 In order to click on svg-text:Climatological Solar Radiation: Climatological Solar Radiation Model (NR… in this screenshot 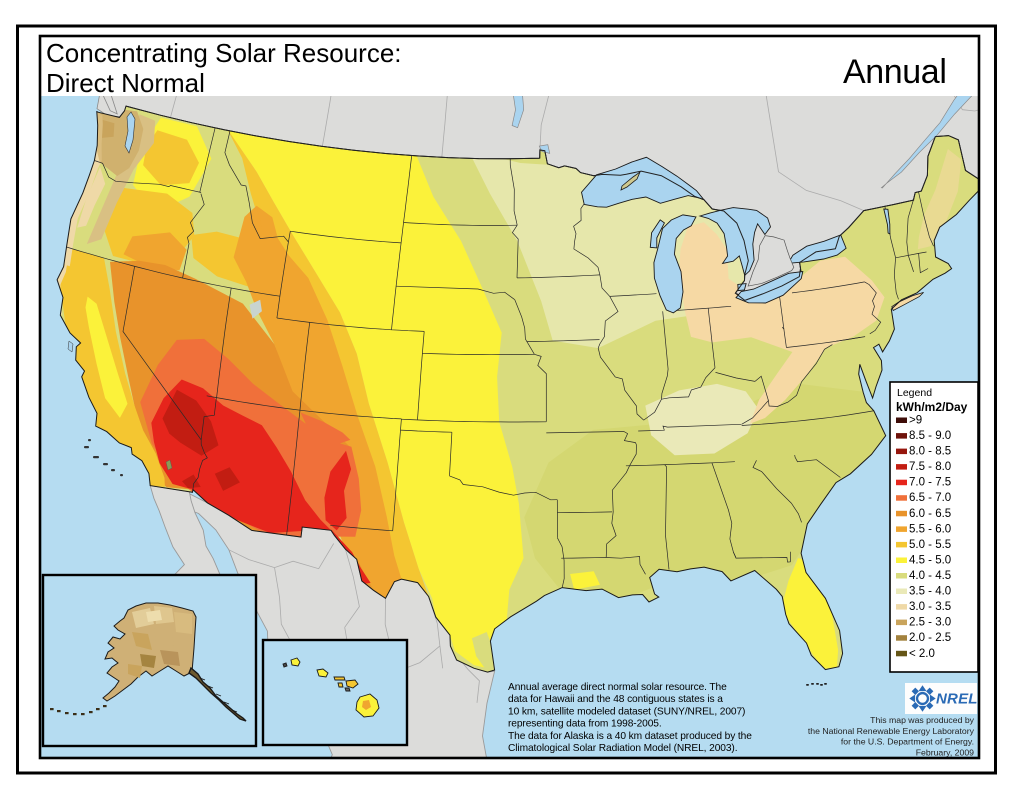, I will do `click(622, 748)`.